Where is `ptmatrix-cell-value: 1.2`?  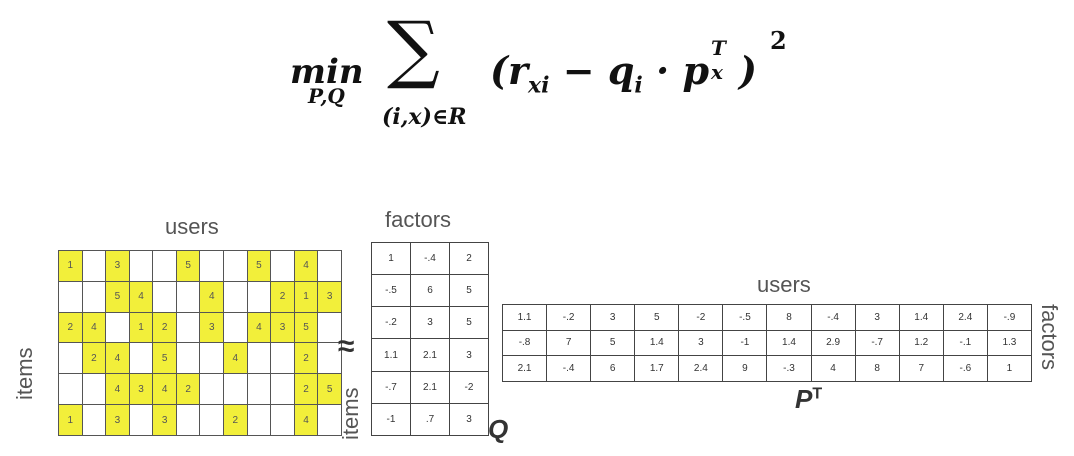
ptmatrix-cell-value: 1.2 is located at coordinates (921, 343).